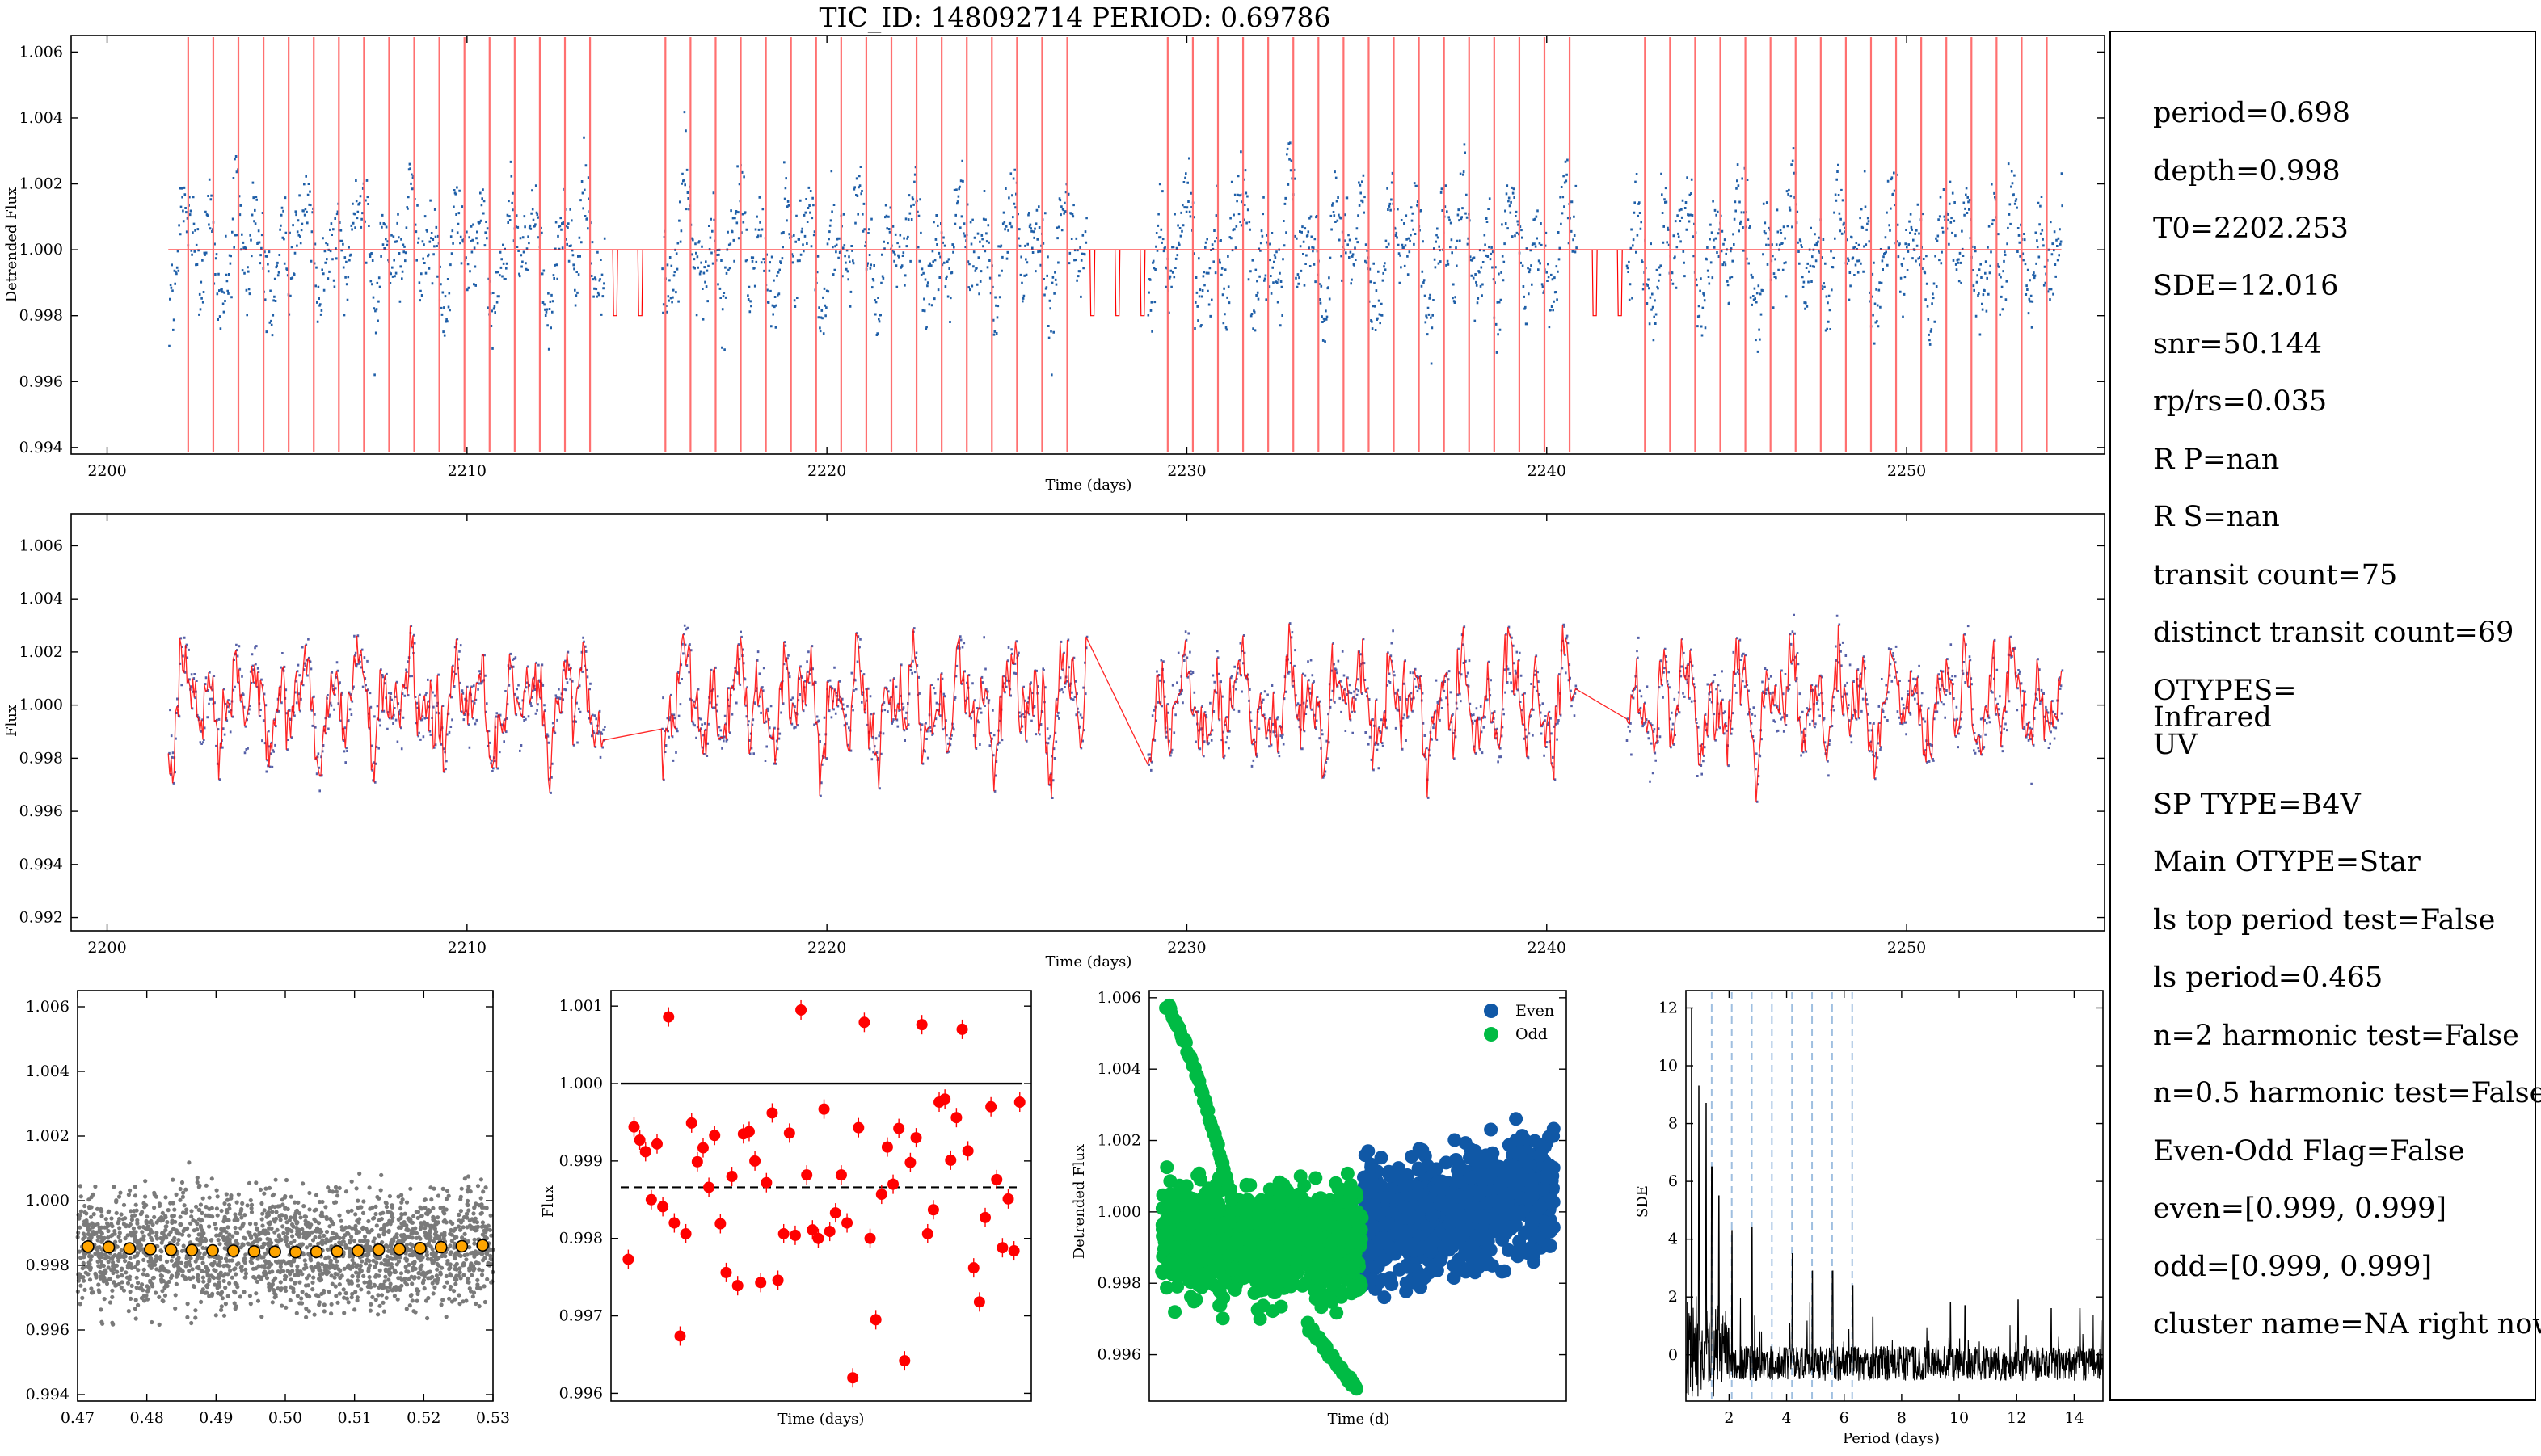 The width and height of the screenshot is (2541, 1456). I want to click on panel3-ytick-label: 1.004, so click(48, 1071).